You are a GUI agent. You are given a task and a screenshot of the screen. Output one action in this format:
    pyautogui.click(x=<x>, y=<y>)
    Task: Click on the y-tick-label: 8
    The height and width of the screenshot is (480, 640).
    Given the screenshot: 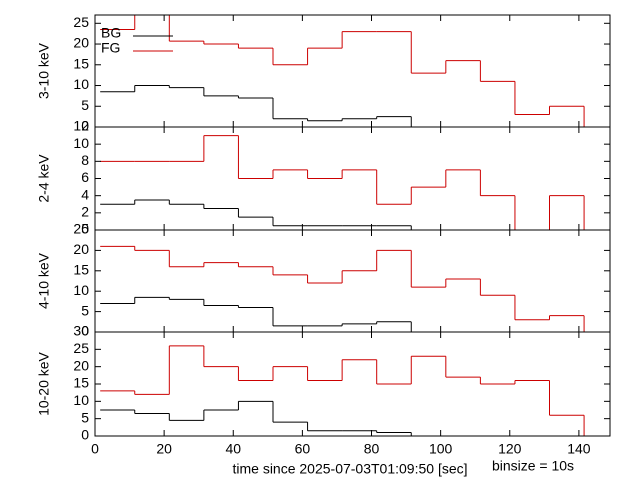 What is the action you would take?
    pyautogui.click(x=85, y=160)
    